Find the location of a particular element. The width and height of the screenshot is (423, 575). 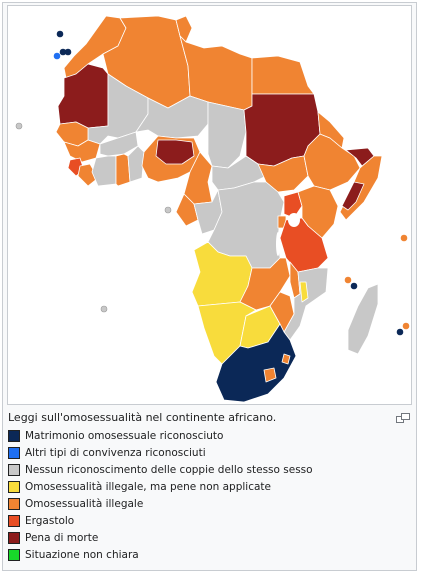

region-guinea is located at coordinates (82, 151).